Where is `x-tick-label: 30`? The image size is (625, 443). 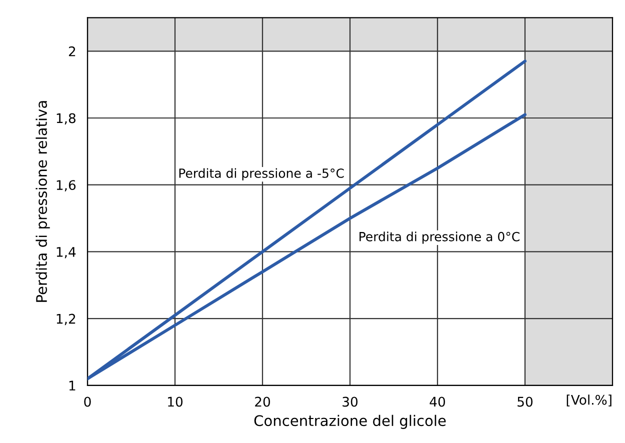
x-tick-label: 30 is located at coordinates (350, 401).